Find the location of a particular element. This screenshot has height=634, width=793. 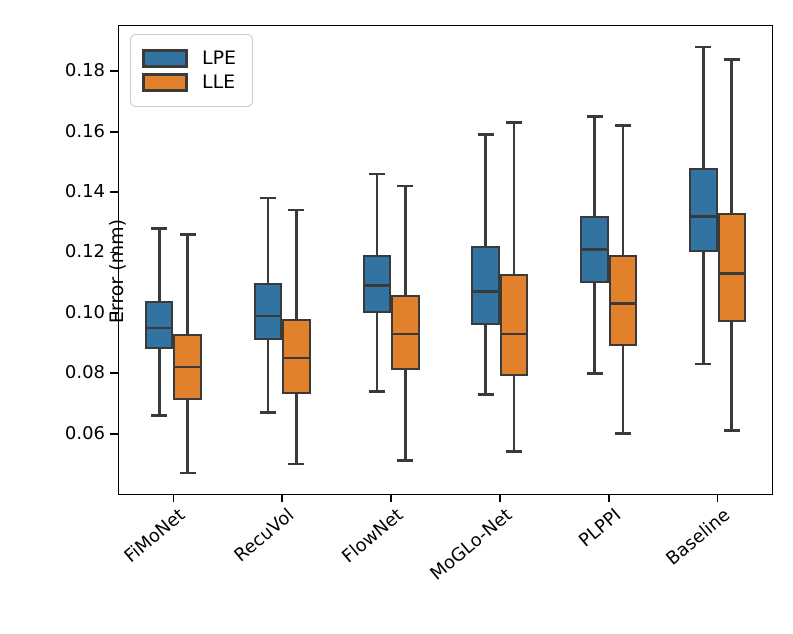

whisker-cap-bottom-lpe-moglo-net is located at coordinates (485, 394).